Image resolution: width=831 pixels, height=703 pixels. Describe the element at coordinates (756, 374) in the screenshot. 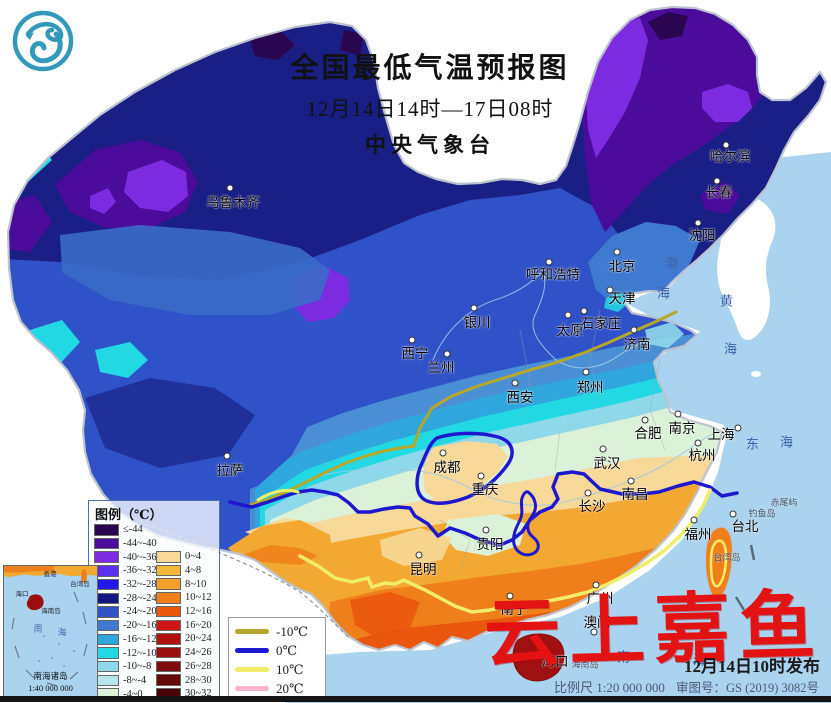

I see `jeju-island` at that location.